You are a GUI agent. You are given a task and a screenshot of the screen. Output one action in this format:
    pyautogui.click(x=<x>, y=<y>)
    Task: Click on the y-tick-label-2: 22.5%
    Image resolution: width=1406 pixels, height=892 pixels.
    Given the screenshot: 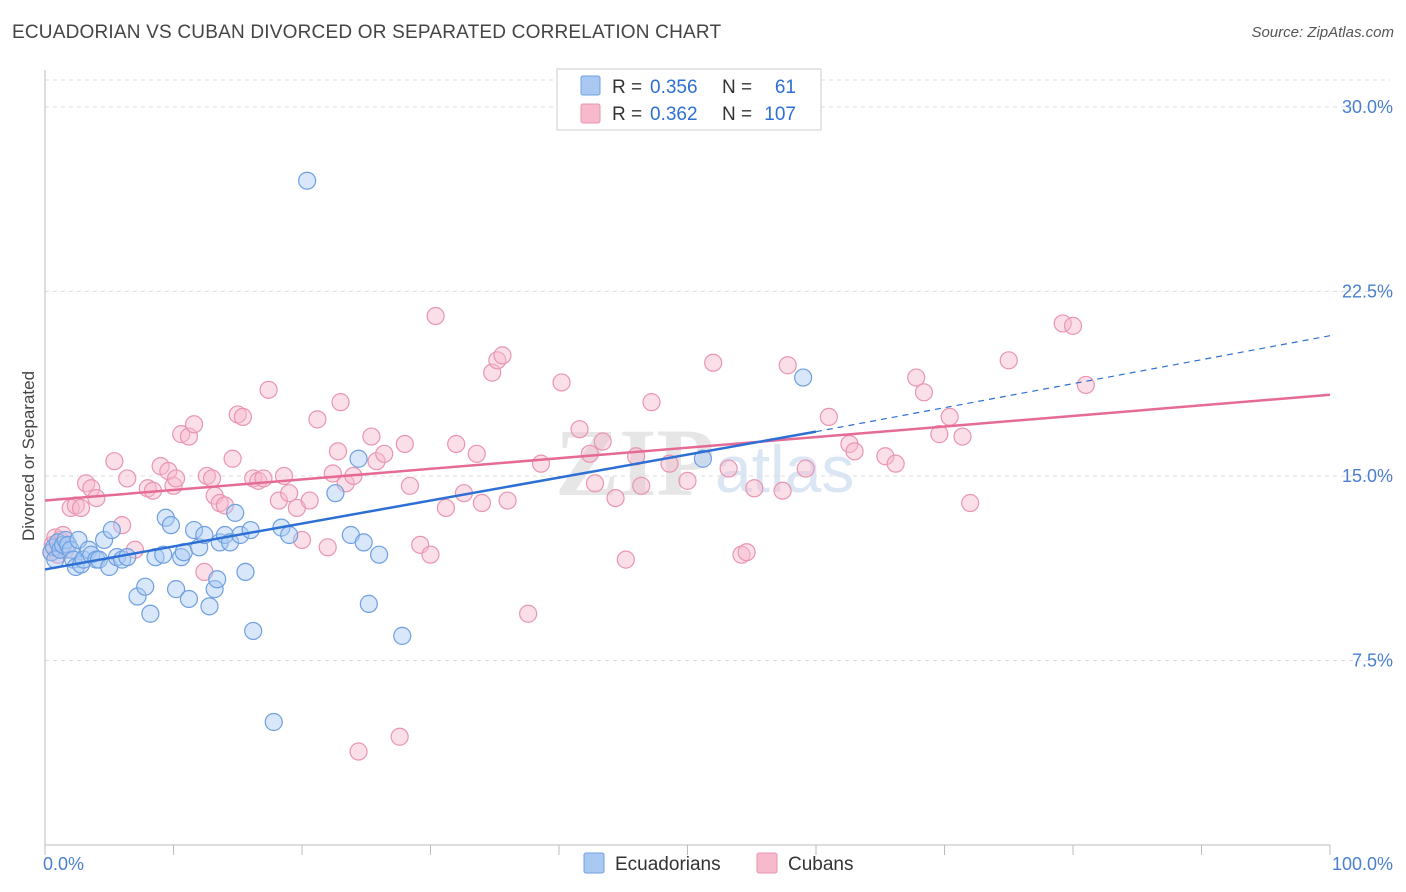 What is the action you would take?
    pyautogui.click(x=1367, y=291)
    